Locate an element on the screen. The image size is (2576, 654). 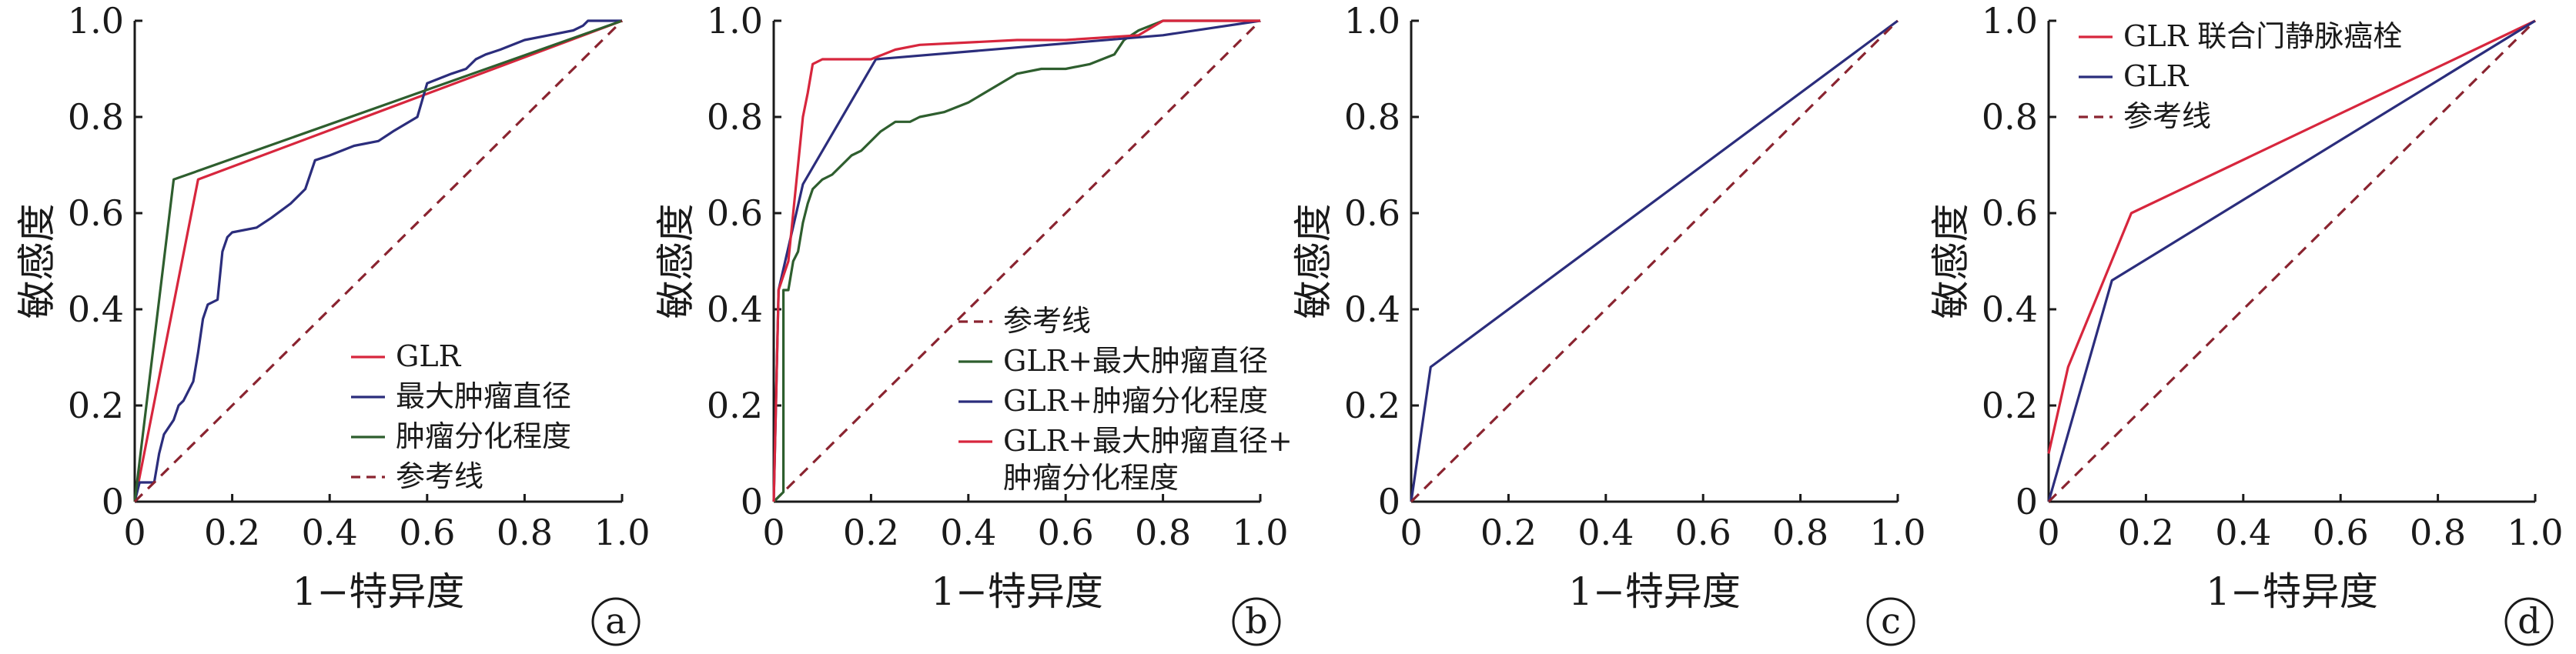
legend-label: GLR+肿瘤分化程度 is located at coordinates (1135, 401).